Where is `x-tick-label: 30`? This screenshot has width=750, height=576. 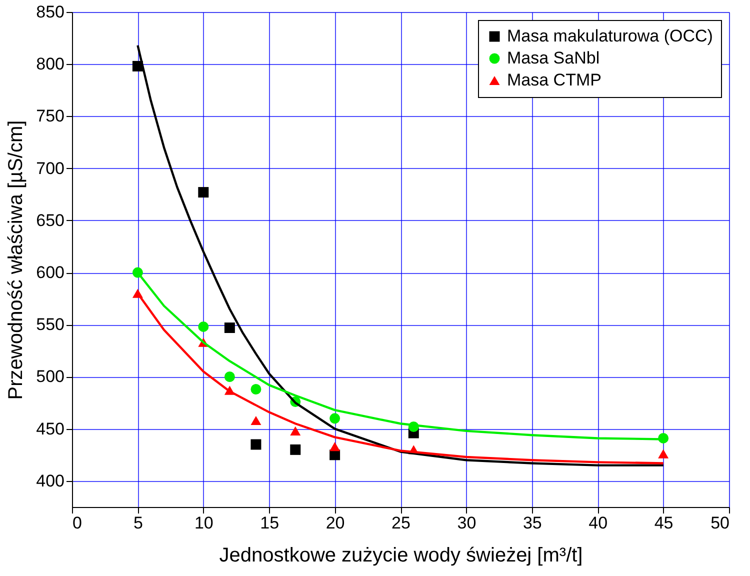 x-tick-label: 30 is located at coordinates (466, 523).